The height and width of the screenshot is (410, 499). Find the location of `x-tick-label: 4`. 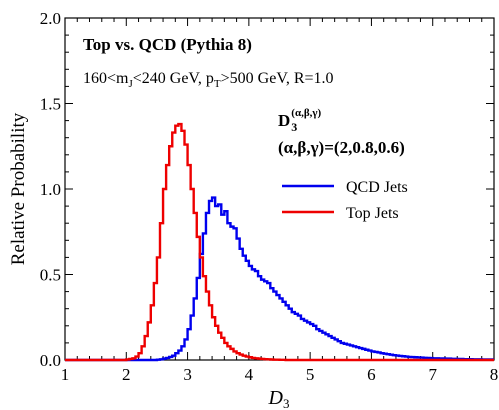

x-tick-label: 4 is located at coordinates (249, 374).